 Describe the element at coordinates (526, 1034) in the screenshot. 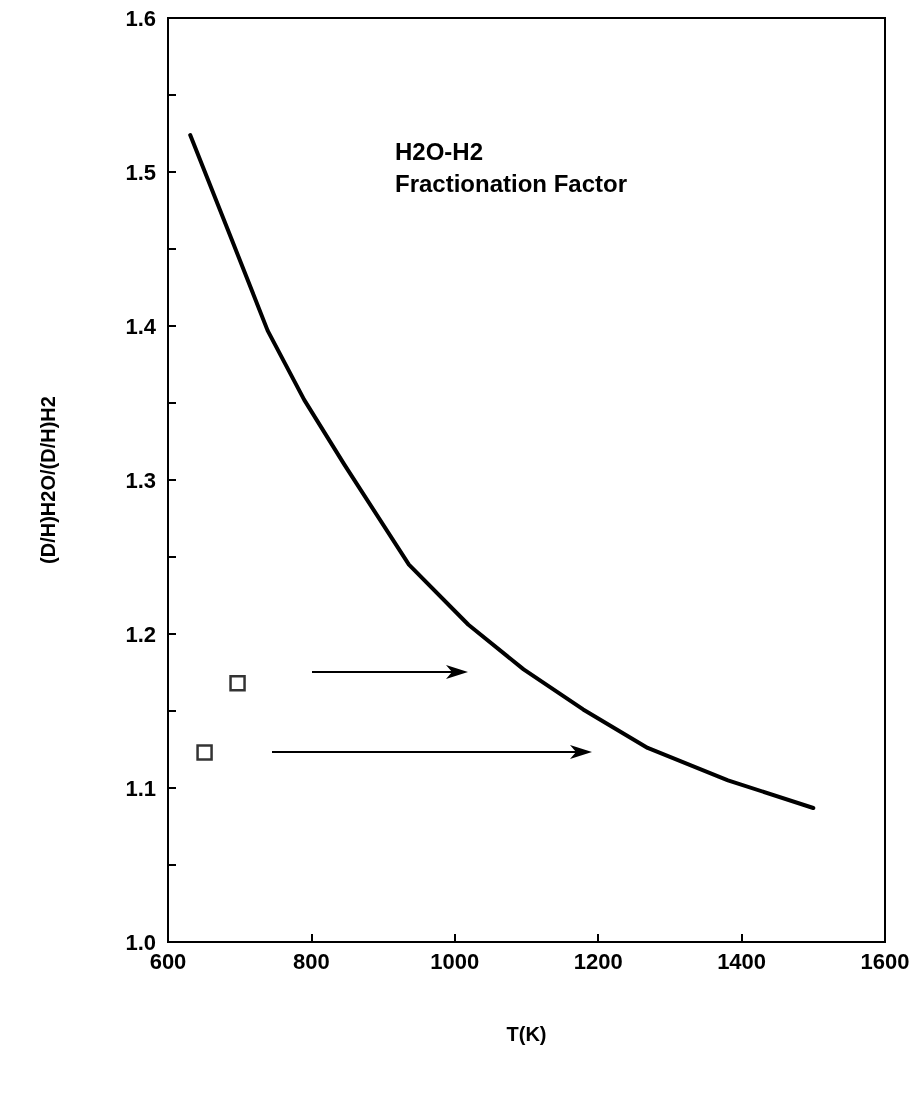

I see `x-axis-title: T(K)` at that location.